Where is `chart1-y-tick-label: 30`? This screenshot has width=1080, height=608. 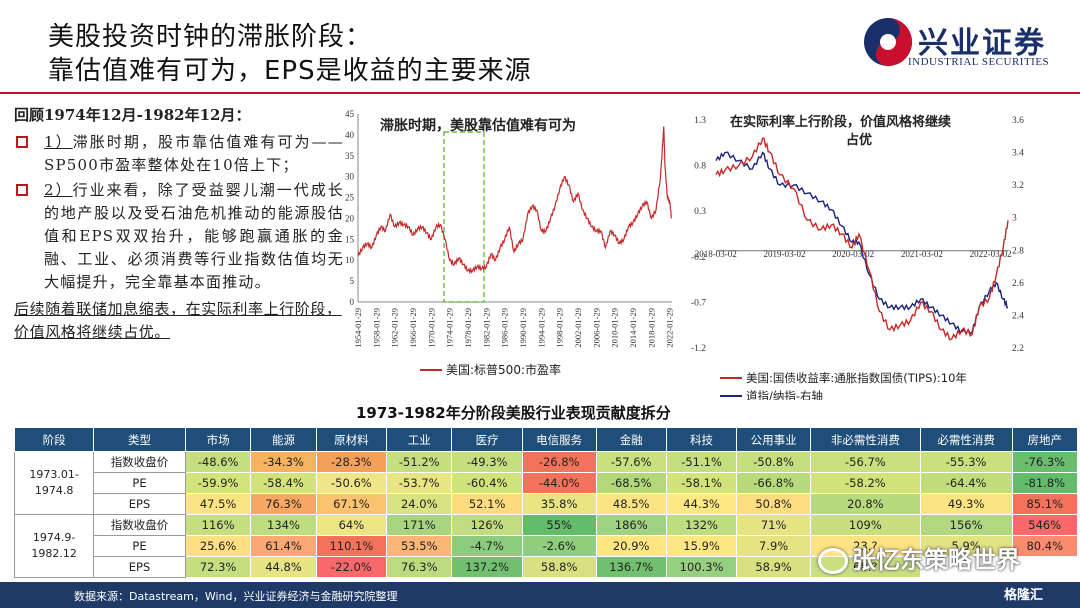 chart1-y-tick-label: 30 is located at coordinates (350, 177).